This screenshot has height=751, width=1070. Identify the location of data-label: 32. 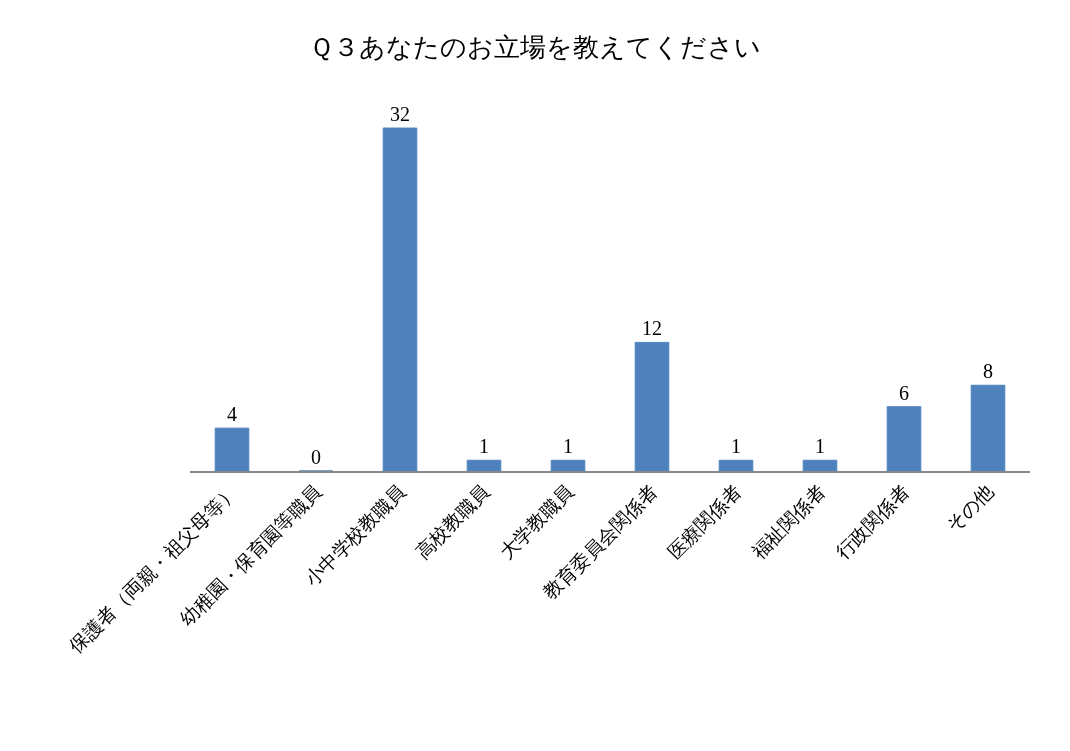
(400, 114).